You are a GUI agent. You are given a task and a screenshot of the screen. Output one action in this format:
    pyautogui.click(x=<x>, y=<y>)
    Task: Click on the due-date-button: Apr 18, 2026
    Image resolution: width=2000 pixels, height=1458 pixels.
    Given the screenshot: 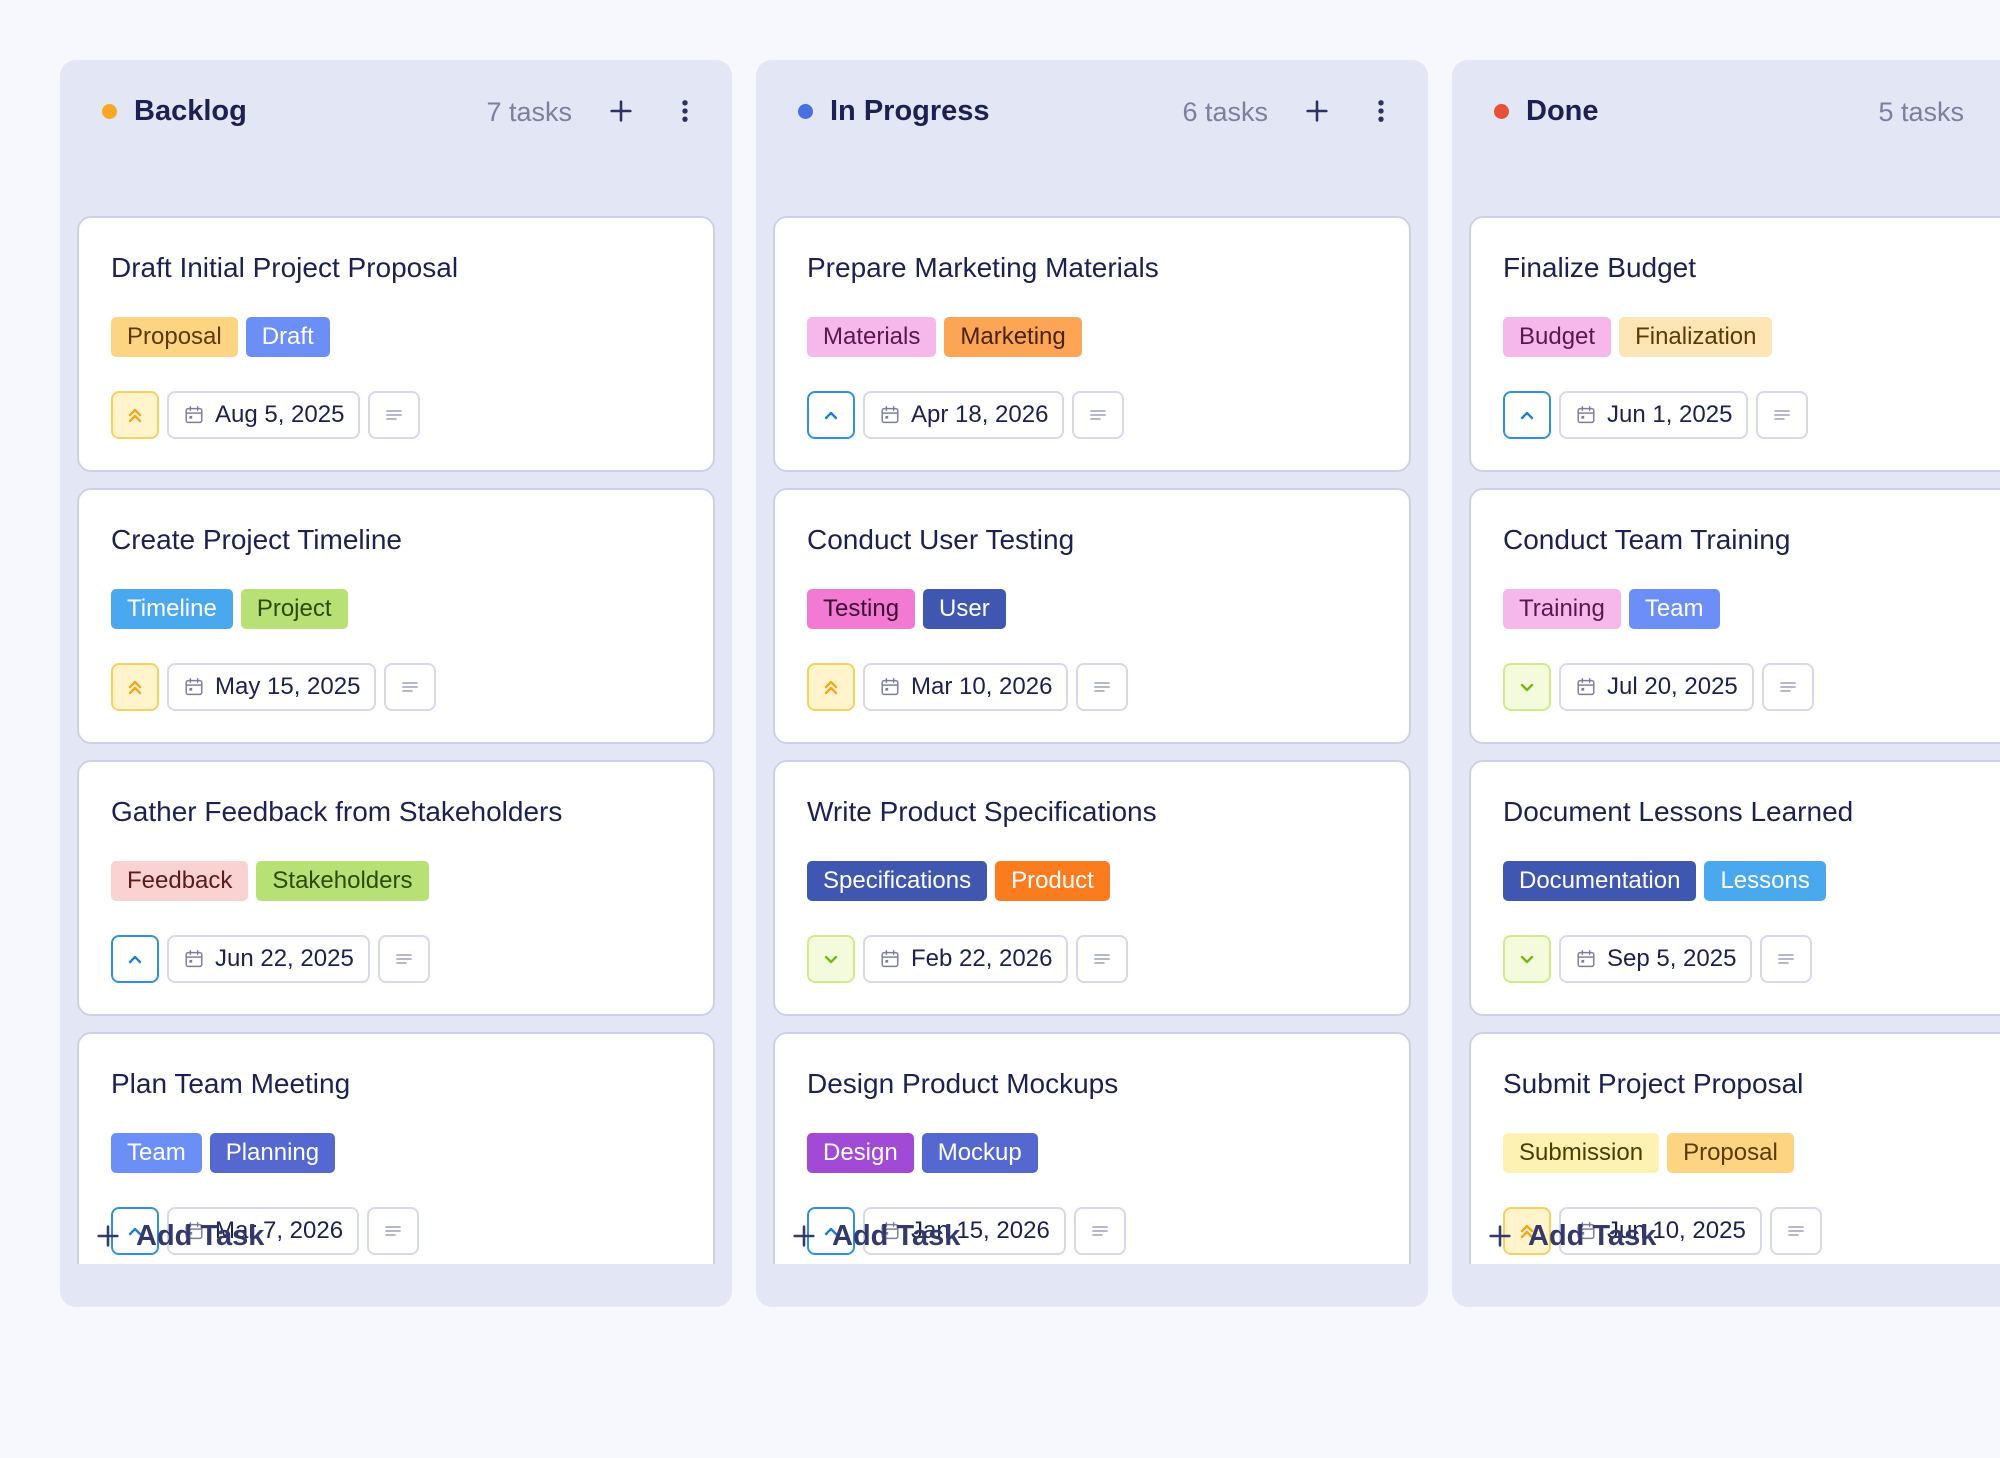 What is the action you would take?
    pyautogui.click(x=964, y=415)
    